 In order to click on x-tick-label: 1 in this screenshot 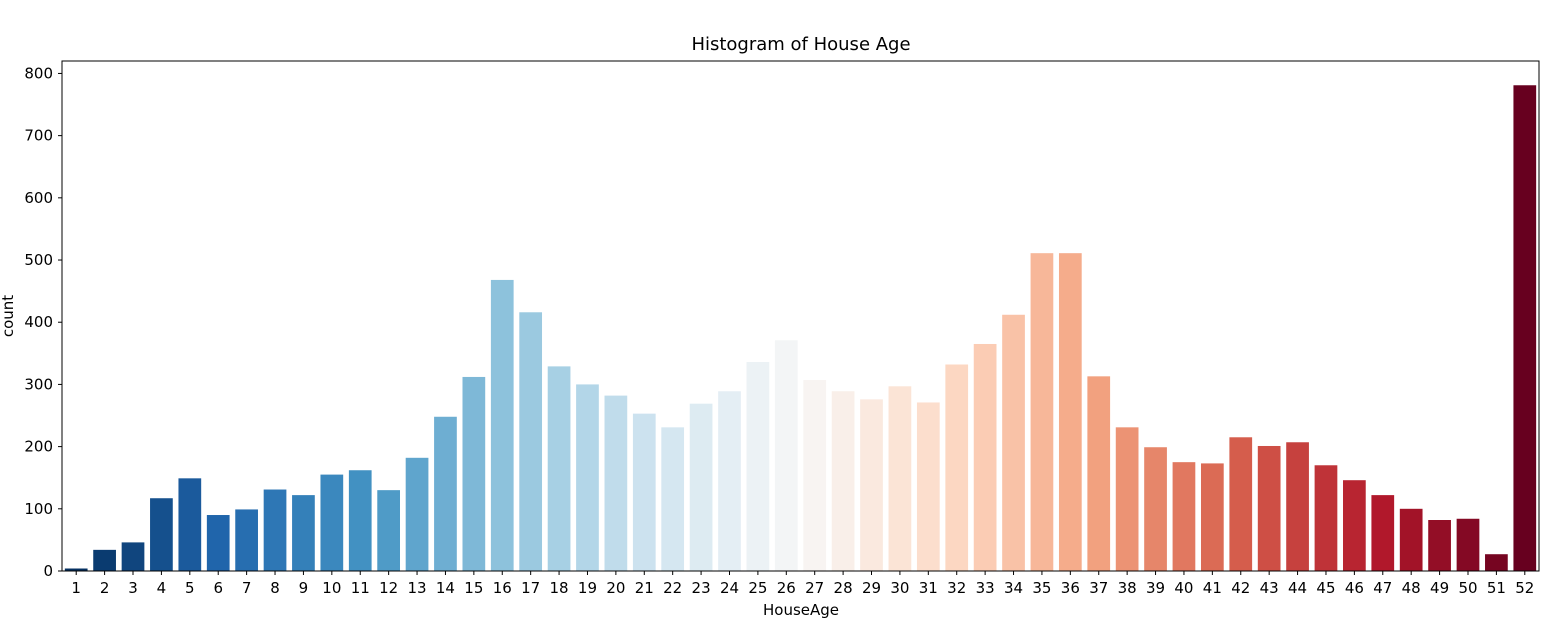, I will do `click(76, 588)`.